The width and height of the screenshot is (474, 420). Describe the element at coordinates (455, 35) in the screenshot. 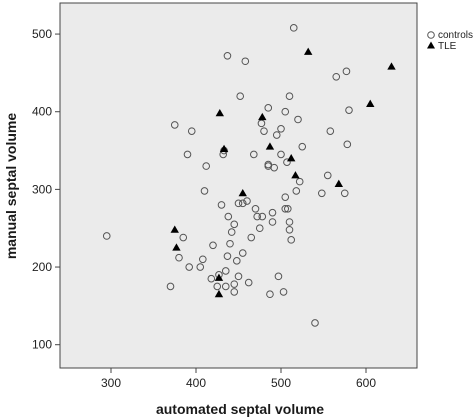

I see `legend-controls-label: controls` at that location.